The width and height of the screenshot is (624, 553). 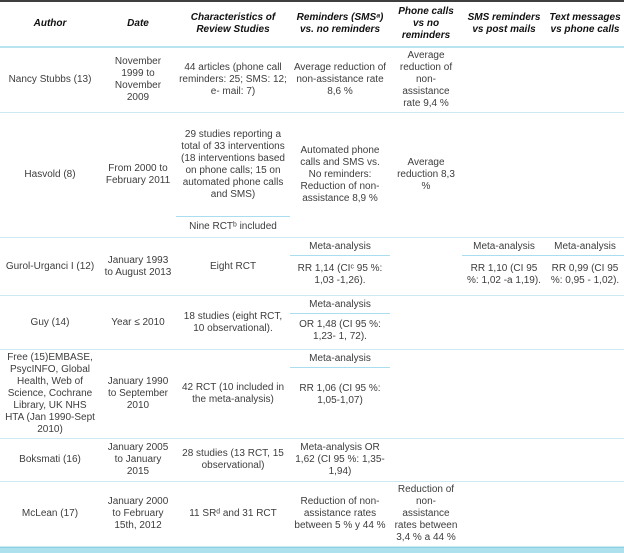 I want to click on cell-author: Nancy Stubbs (13), so click(x=50, y=80).